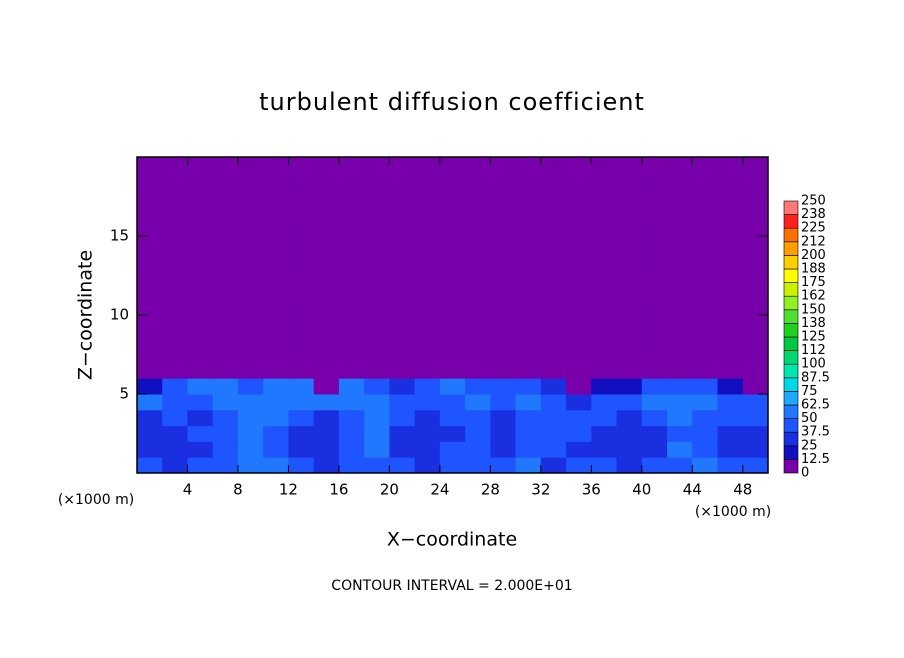 This screenshot has width=904, height=658. I want to click on colorbar-label: 87.5, so click(815, 377).